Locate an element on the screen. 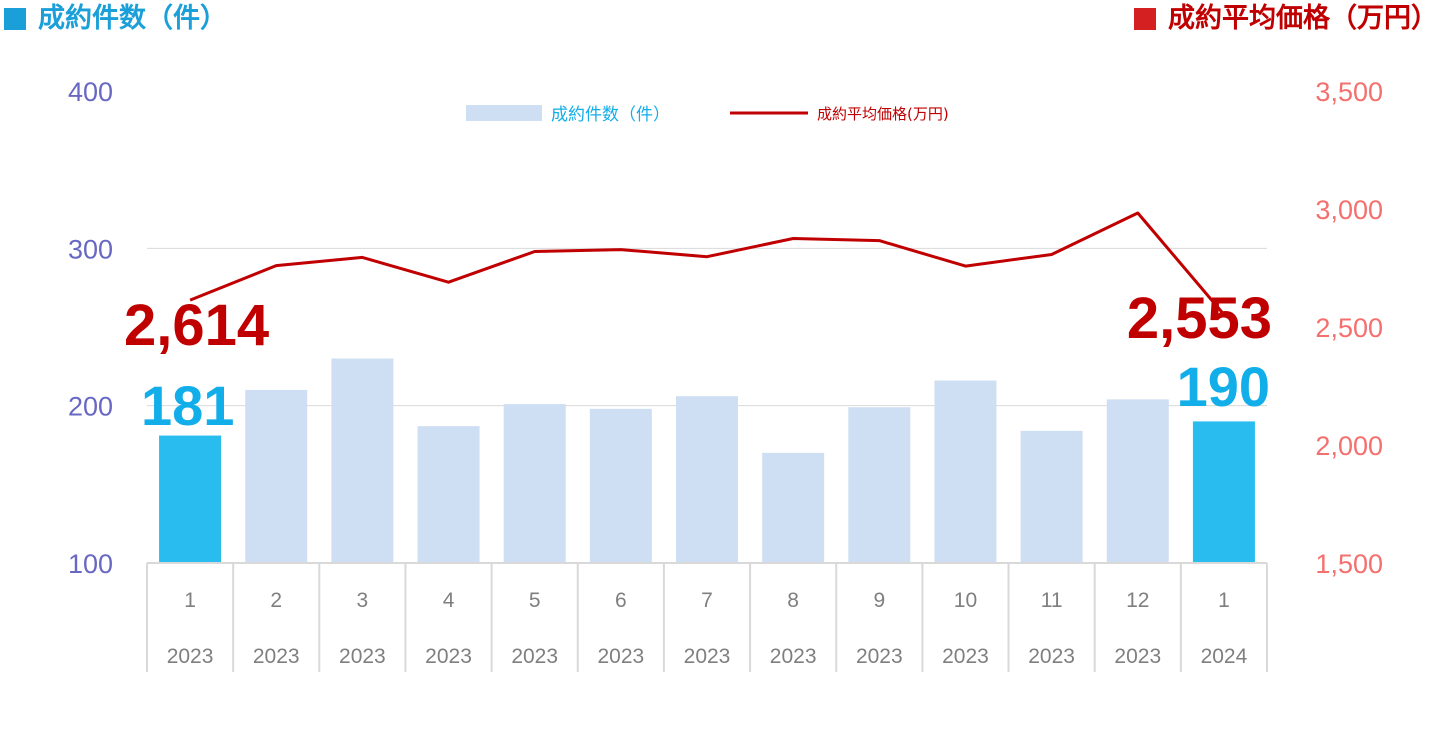 This screenshot has height=738, width=1440. x-tick-month: 9 is located at coordinates (879, 600).